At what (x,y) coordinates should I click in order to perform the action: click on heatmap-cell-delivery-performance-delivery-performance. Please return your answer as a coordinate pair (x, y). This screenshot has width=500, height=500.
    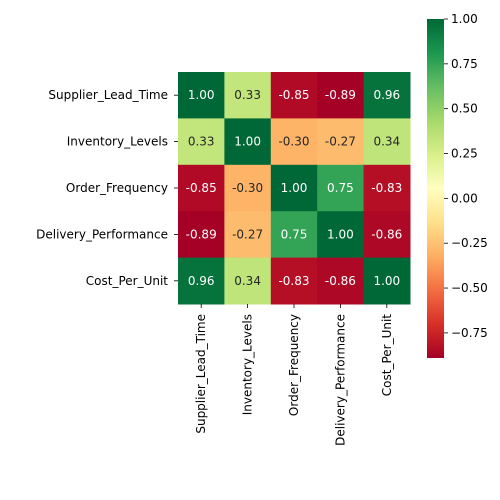
    Looking at the image, I should click on (341, 235).